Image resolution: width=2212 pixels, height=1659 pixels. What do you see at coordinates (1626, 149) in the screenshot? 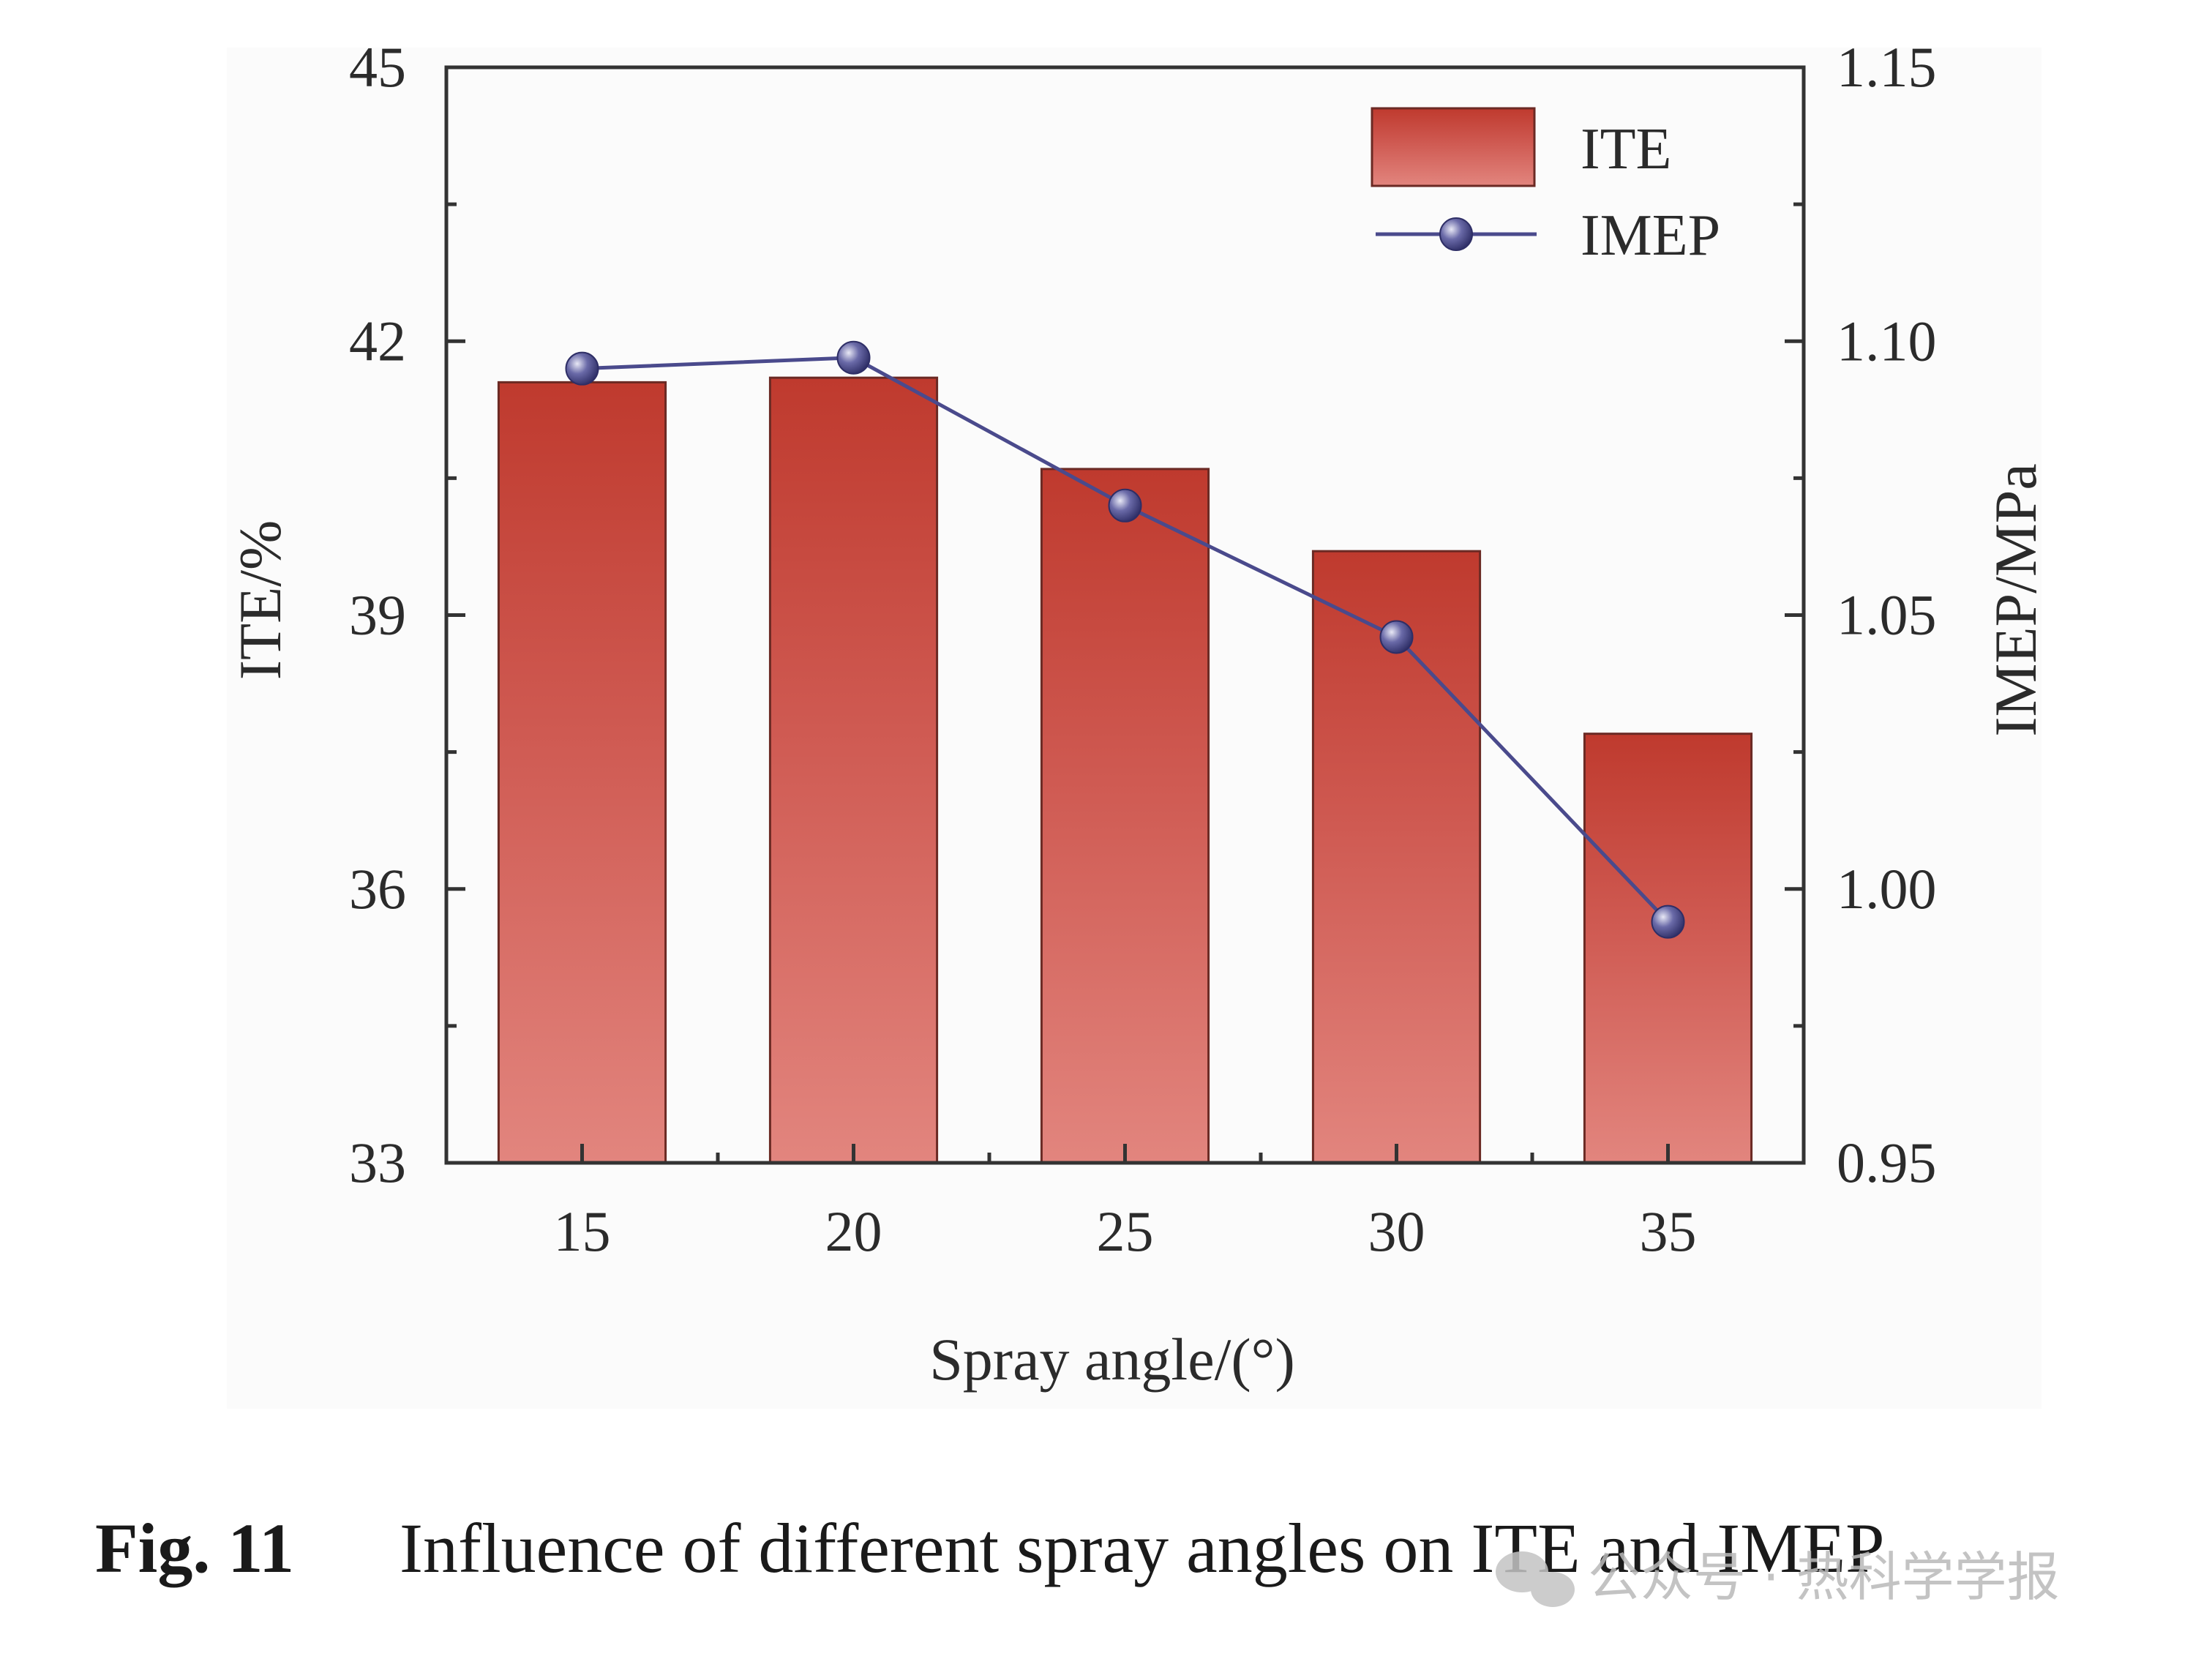
I see `legend-ite-label: ITE` at bounding box center [1626, 149].